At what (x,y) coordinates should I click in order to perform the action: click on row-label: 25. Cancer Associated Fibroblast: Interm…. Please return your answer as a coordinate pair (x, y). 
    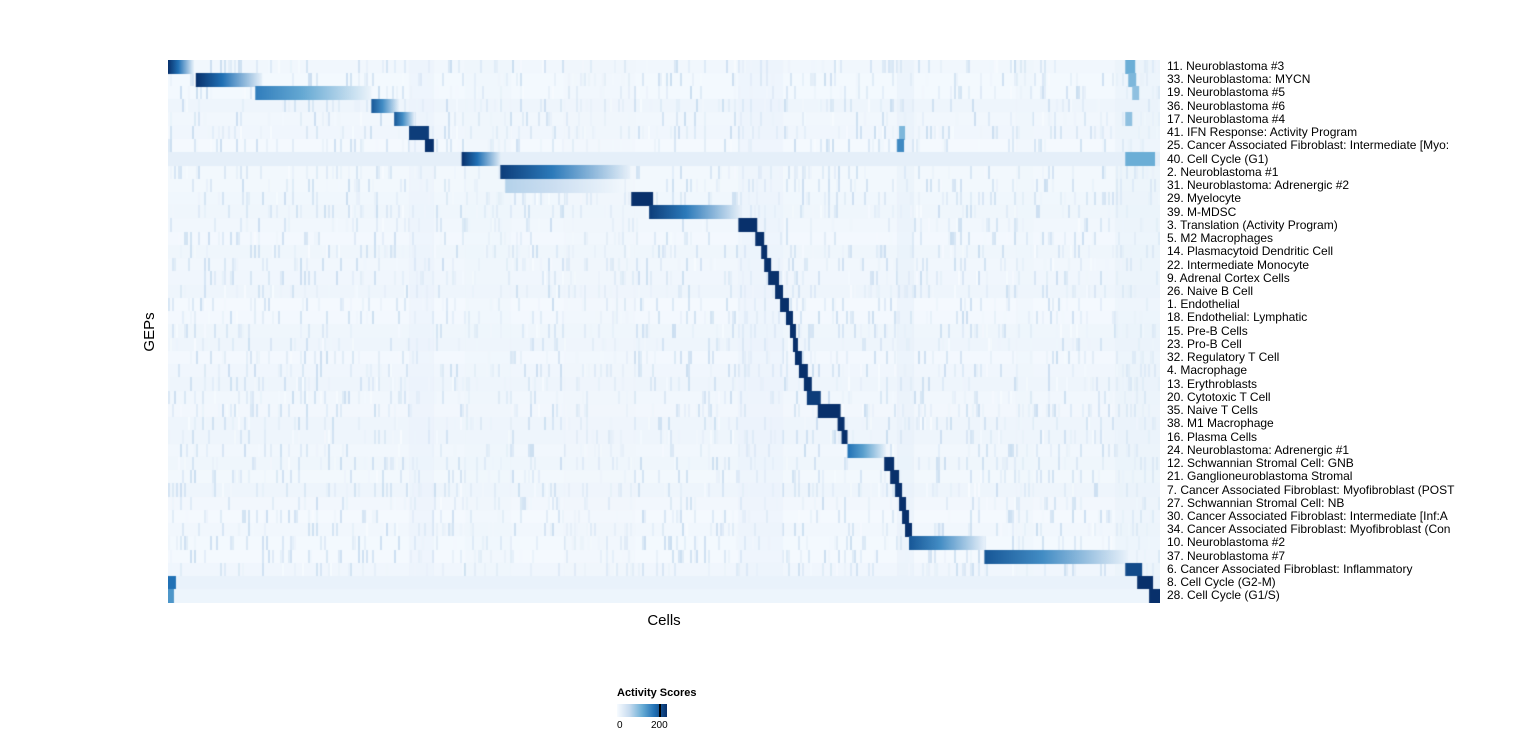
    Looking at the image, I should click on (1308, 145).